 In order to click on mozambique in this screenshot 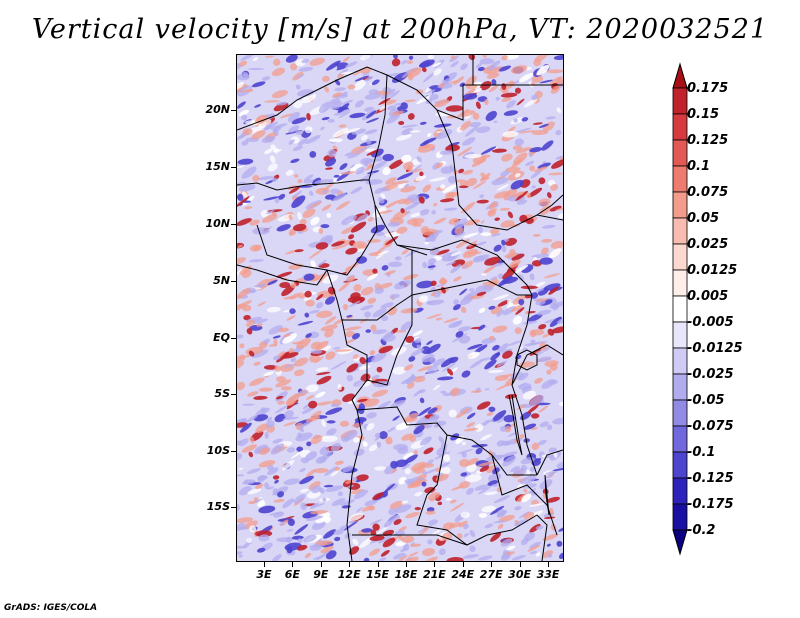, I will do `click(542, 537)`.